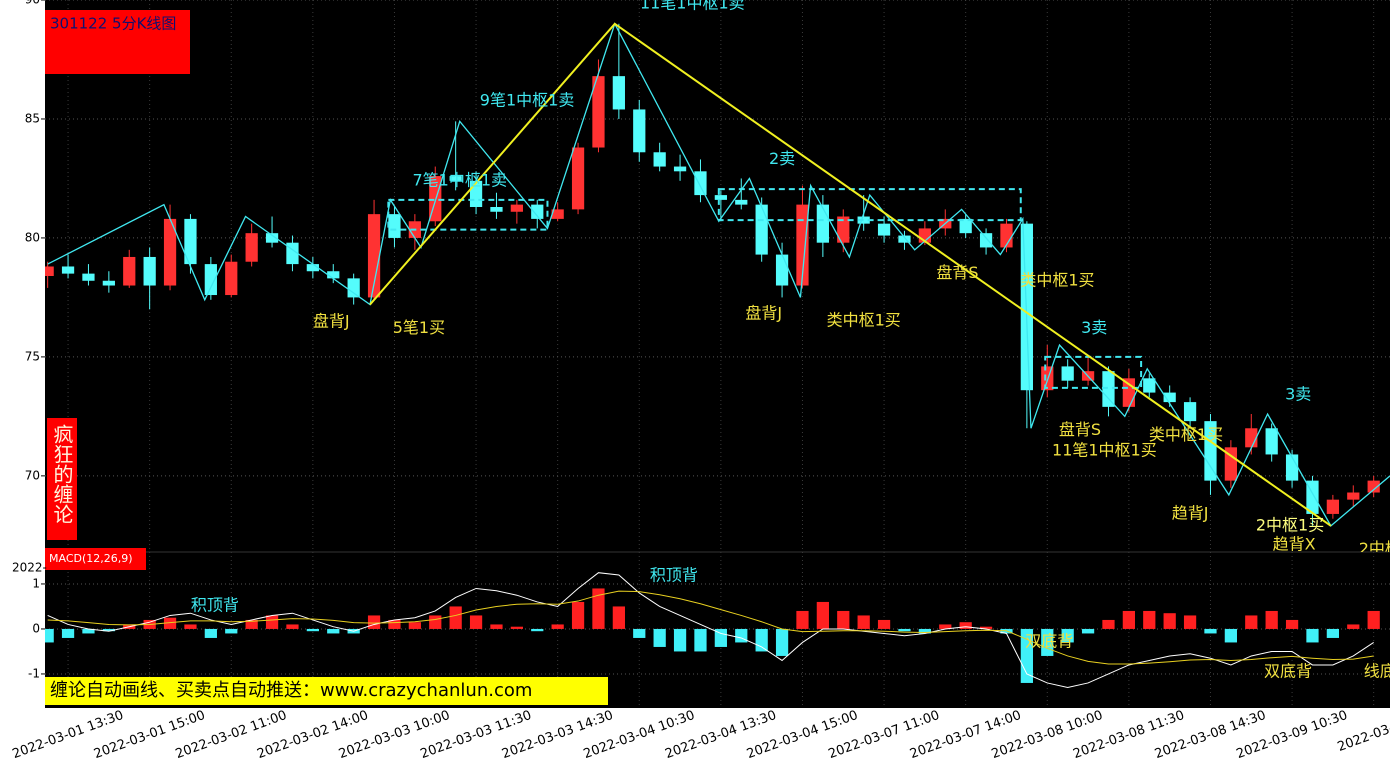 The width and height of the screenshot is (1390, 775). What do you see at coordinates (32, 475) in the screenshot?
I see `y-tick-label: 70` at bounding box center [32, 475].